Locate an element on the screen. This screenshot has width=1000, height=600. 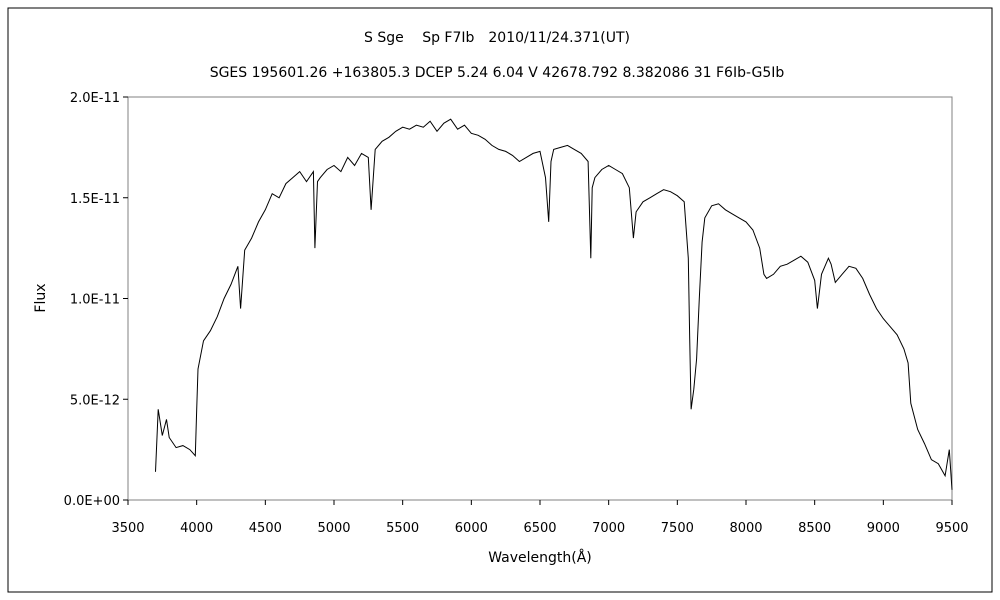
x-tick-label: 6500 is located at coordinates (539, 528).